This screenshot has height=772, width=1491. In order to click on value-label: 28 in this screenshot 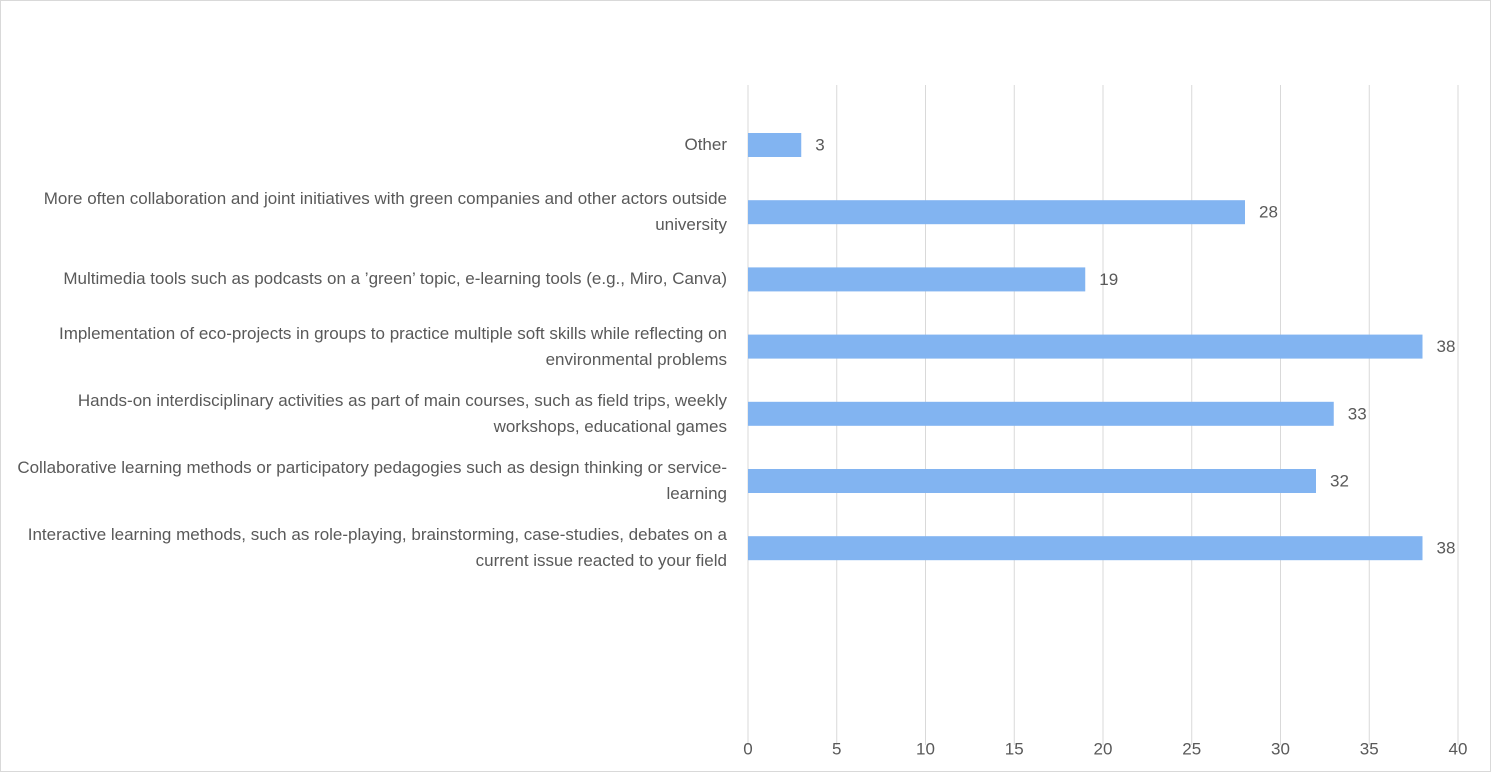, I will do `click(1268, 212)`.